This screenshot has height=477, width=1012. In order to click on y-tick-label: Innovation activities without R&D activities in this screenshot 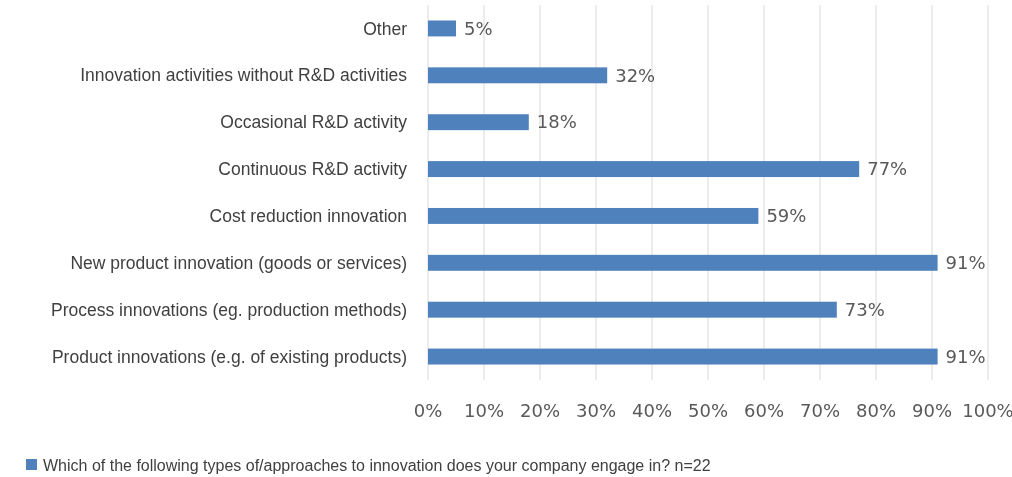, I will do `click(244, 75)`.